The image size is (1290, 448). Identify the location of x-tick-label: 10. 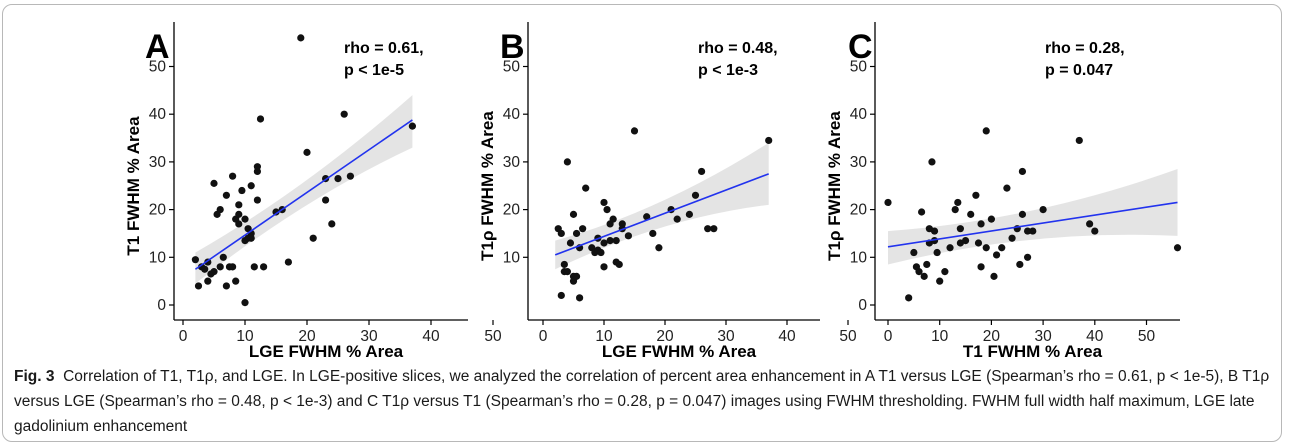
(245, 336).